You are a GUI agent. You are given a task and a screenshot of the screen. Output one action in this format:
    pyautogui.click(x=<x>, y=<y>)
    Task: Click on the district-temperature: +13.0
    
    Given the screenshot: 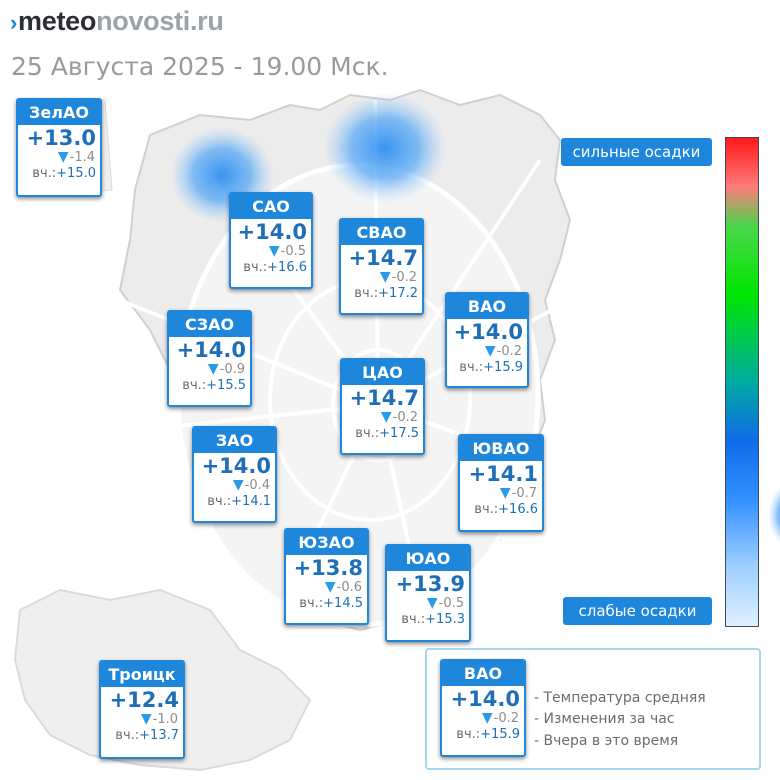 What is the action you would take?
    pyautogui.click(x=61, y=138)
    